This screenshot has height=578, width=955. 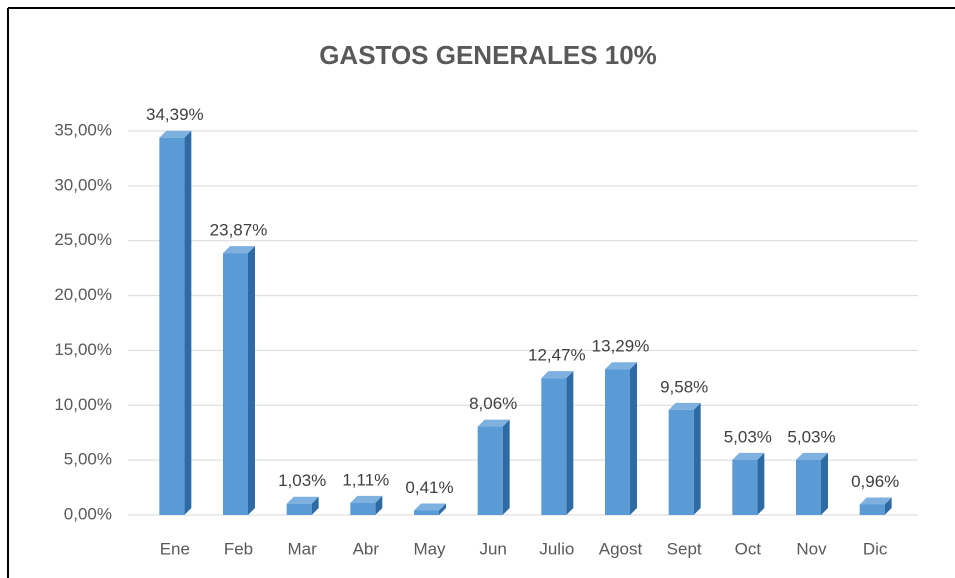 I want to click on x-tick-label: Feb, so click(x=238, y=548).